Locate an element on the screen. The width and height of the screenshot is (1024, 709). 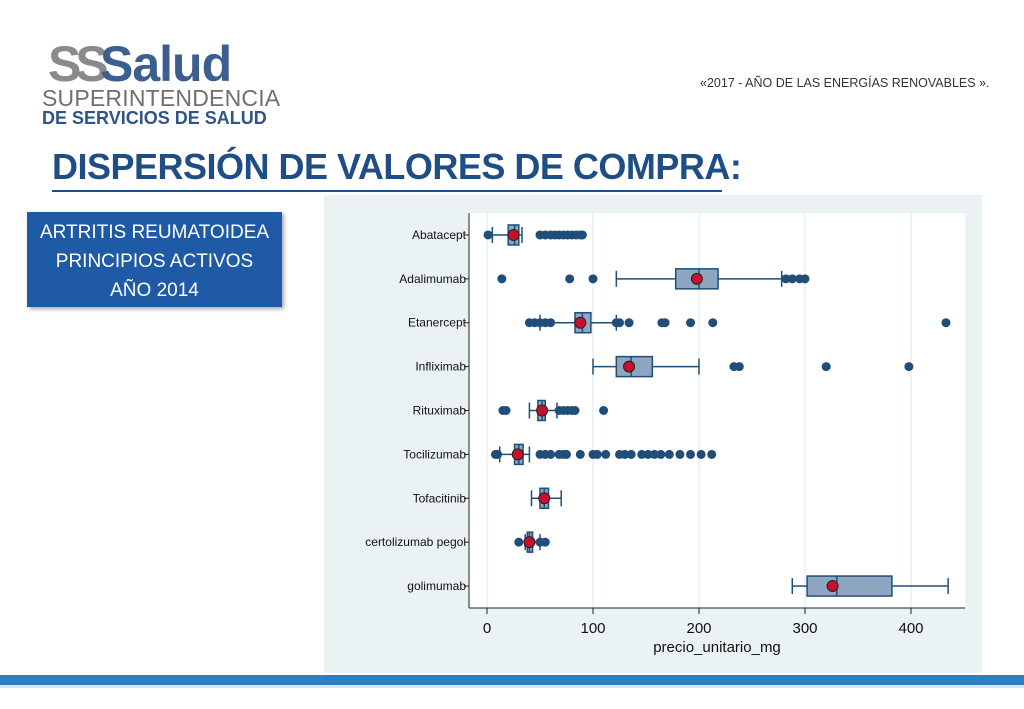
logo-ss-mark: SS is located at coordinates (78, 64).